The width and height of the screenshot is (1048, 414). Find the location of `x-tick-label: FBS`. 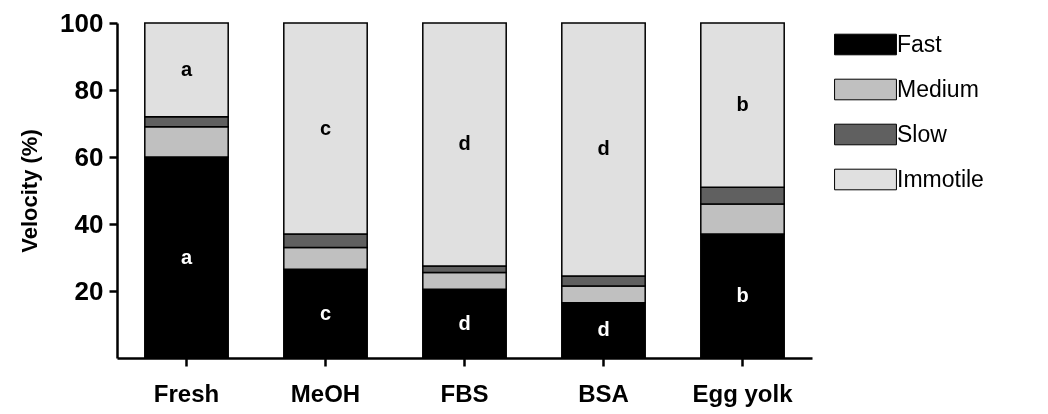

x-tick-label: FBS is located at coordinates (464, 393).